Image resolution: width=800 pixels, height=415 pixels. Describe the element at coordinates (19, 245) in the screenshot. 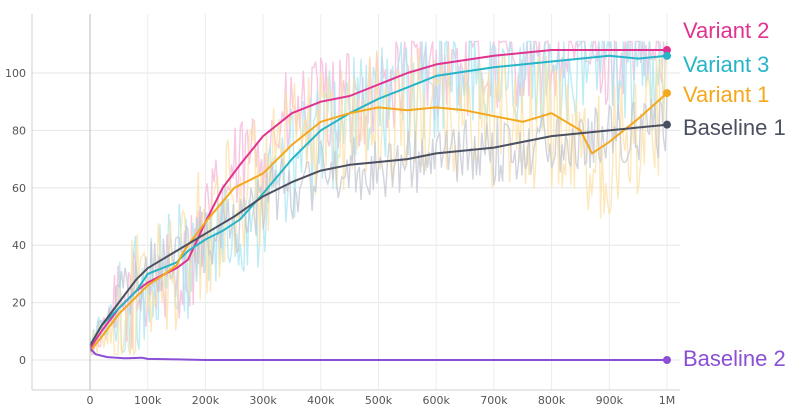

I see `y-tick-label: 40` at that location.